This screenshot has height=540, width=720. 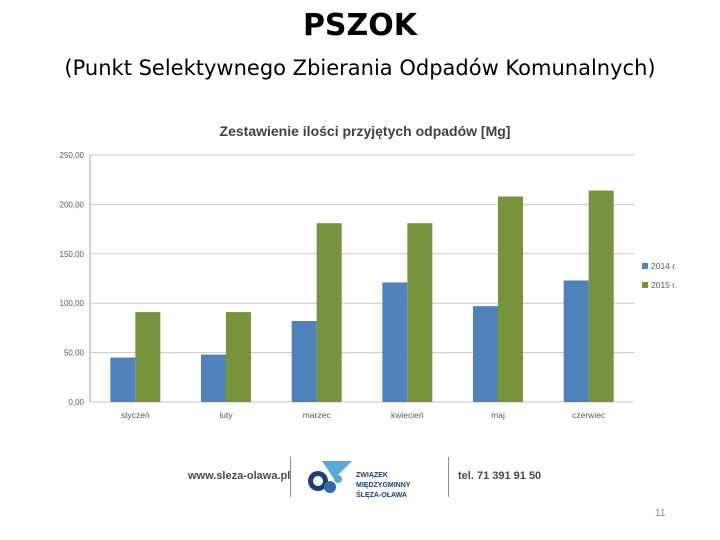 I want to click on legend-label: 2015 r., so click(x=664, y=285).